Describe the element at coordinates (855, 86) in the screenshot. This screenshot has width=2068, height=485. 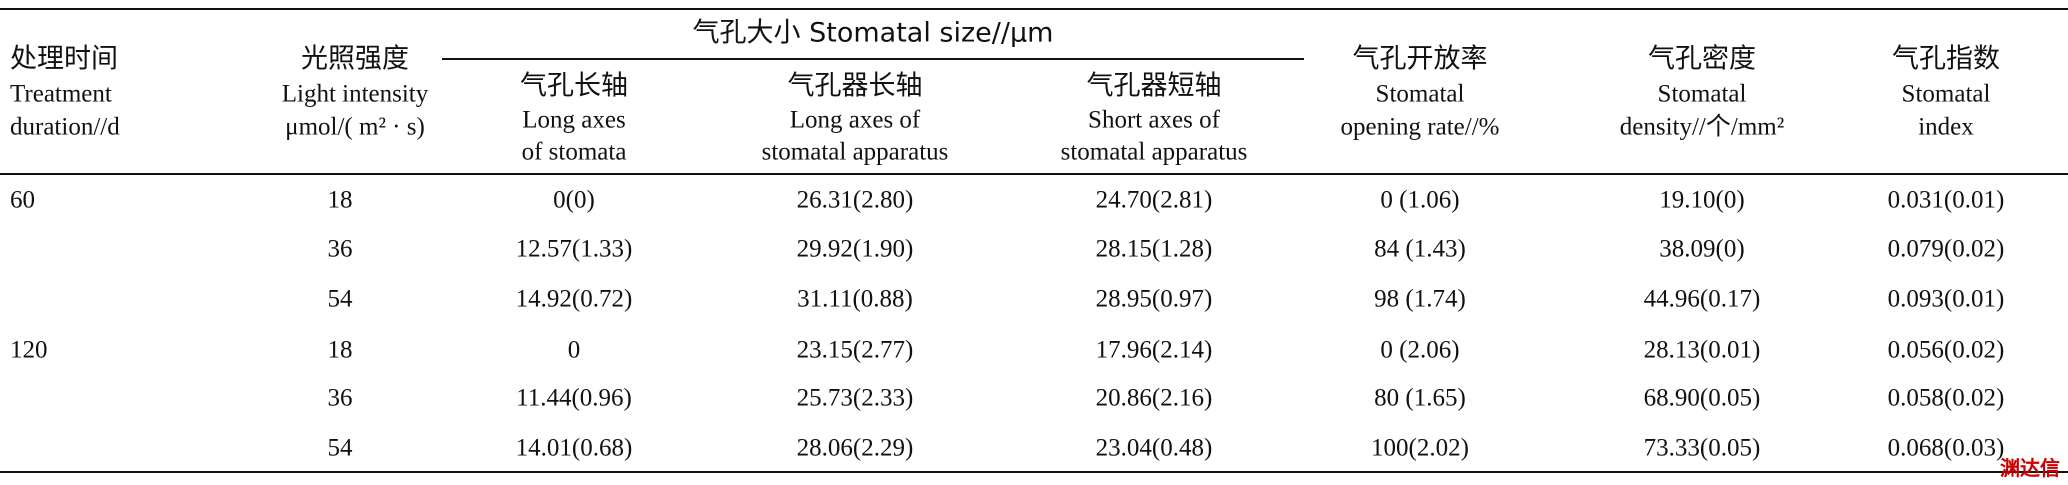
I see `column-header: 气孔器长轴` at that location.